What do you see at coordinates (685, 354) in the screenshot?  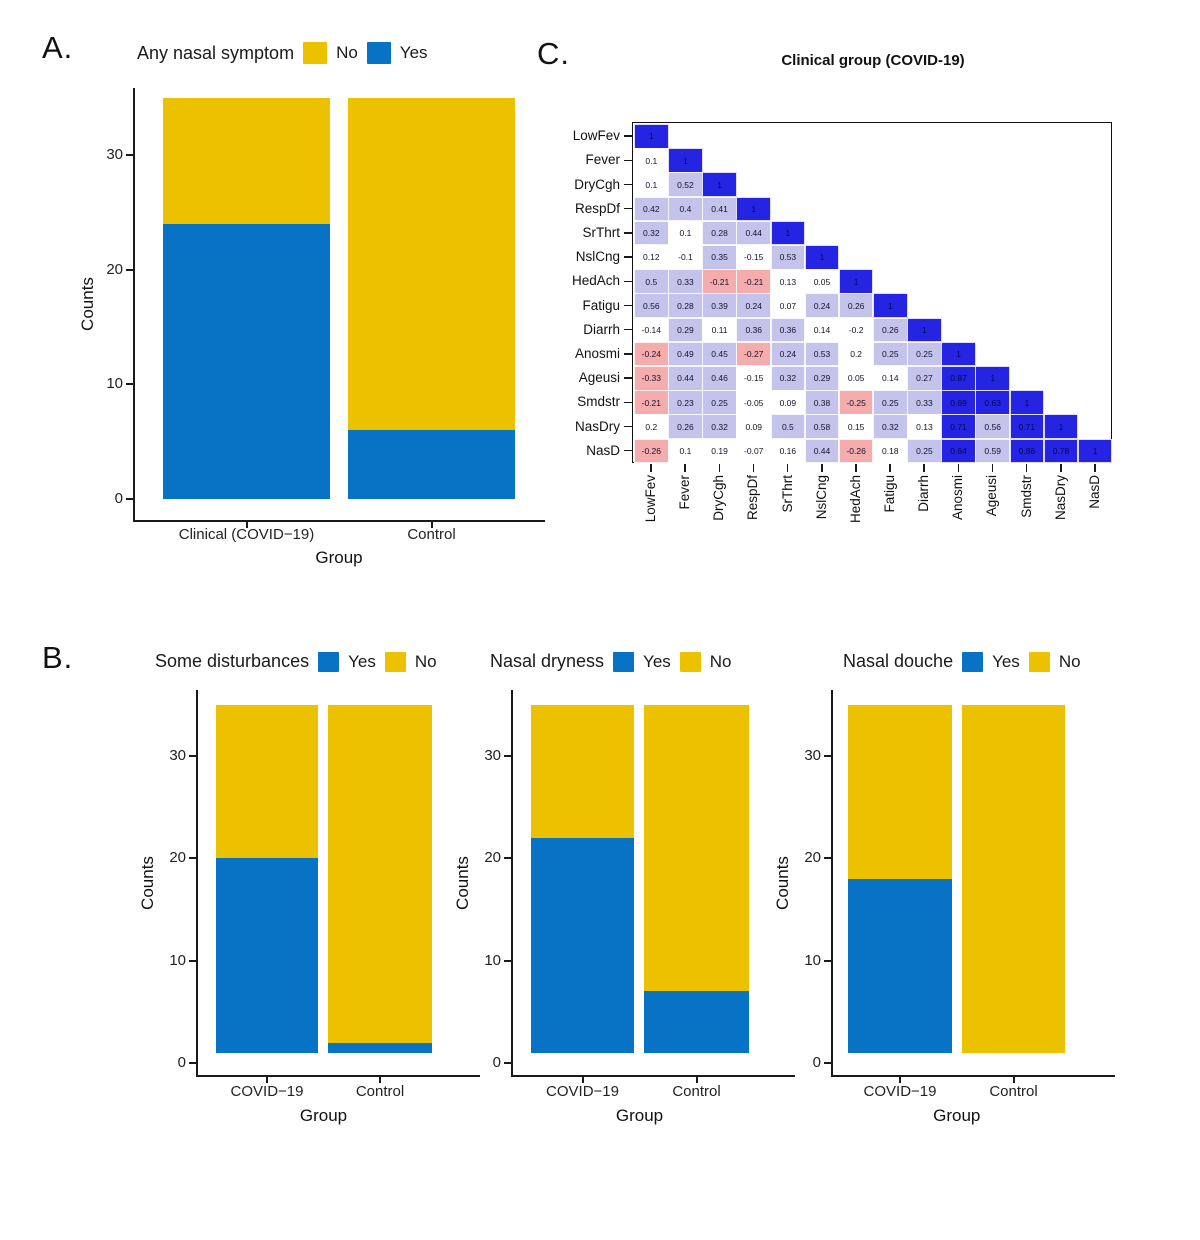 I see `heatmap-cell: 0.49` at bounding box center [685, 354].